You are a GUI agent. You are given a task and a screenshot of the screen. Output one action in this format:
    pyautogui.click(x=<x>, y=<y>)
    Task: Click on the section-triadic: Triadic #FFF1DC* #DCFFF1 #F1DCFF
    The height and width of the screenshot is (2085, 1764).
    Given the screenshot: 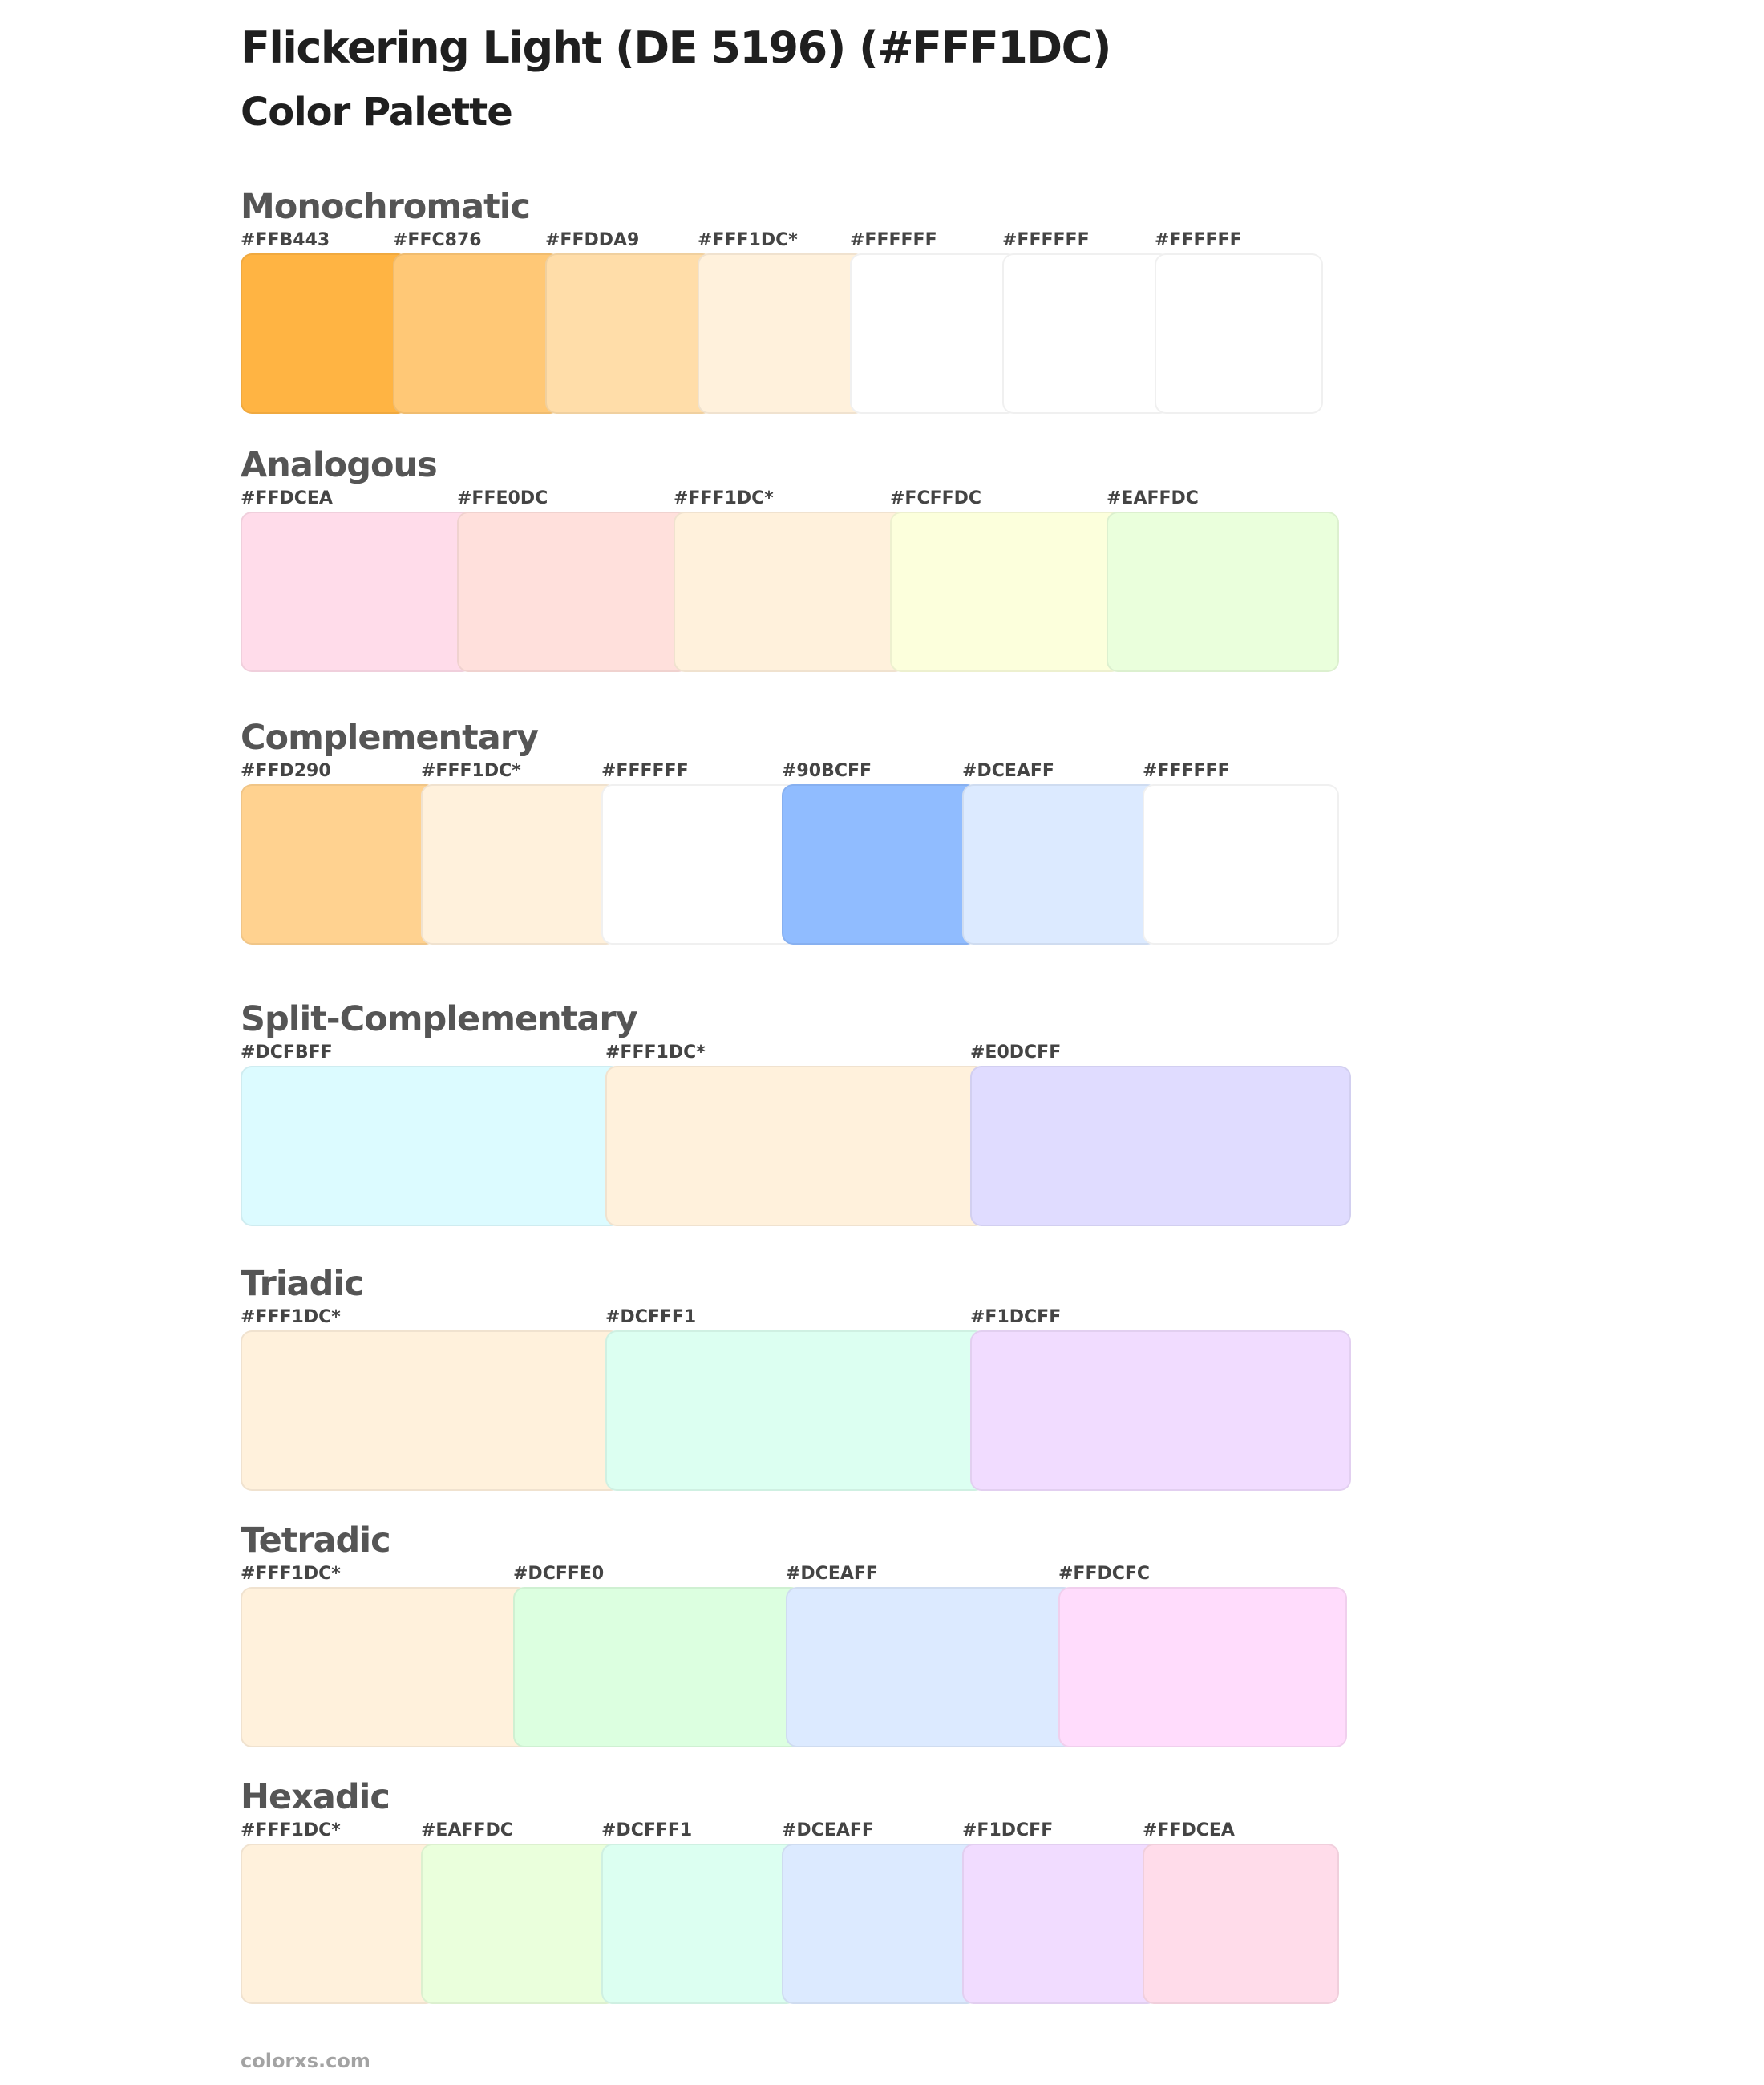 What is the action you would take?
    pyautogui.click(x=802, y=1377)
    